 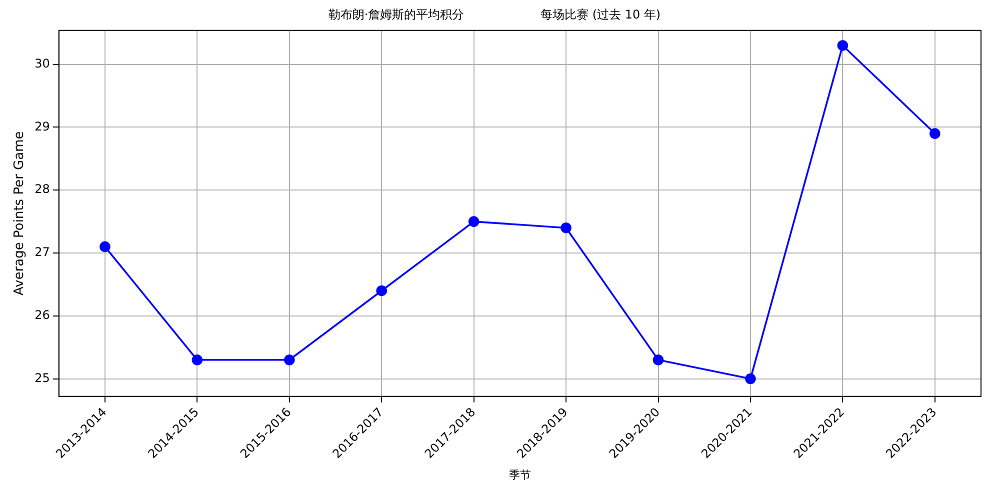 I want to click on y-tick-label: 30, so click(x=42, y=63).